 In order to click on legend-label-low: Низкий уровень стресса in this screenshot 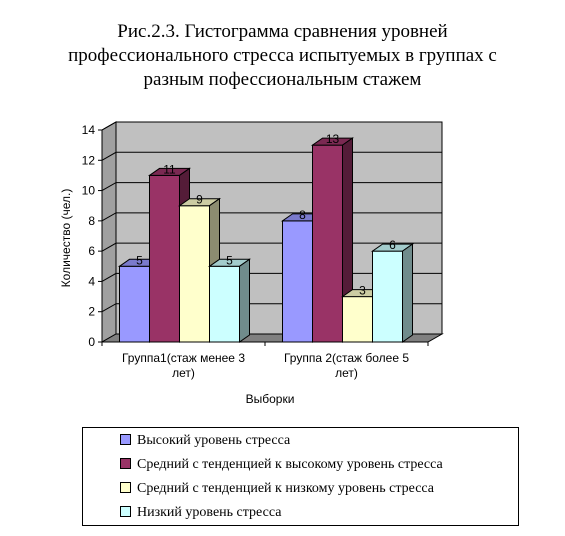, I will do `click(209, 512)`.